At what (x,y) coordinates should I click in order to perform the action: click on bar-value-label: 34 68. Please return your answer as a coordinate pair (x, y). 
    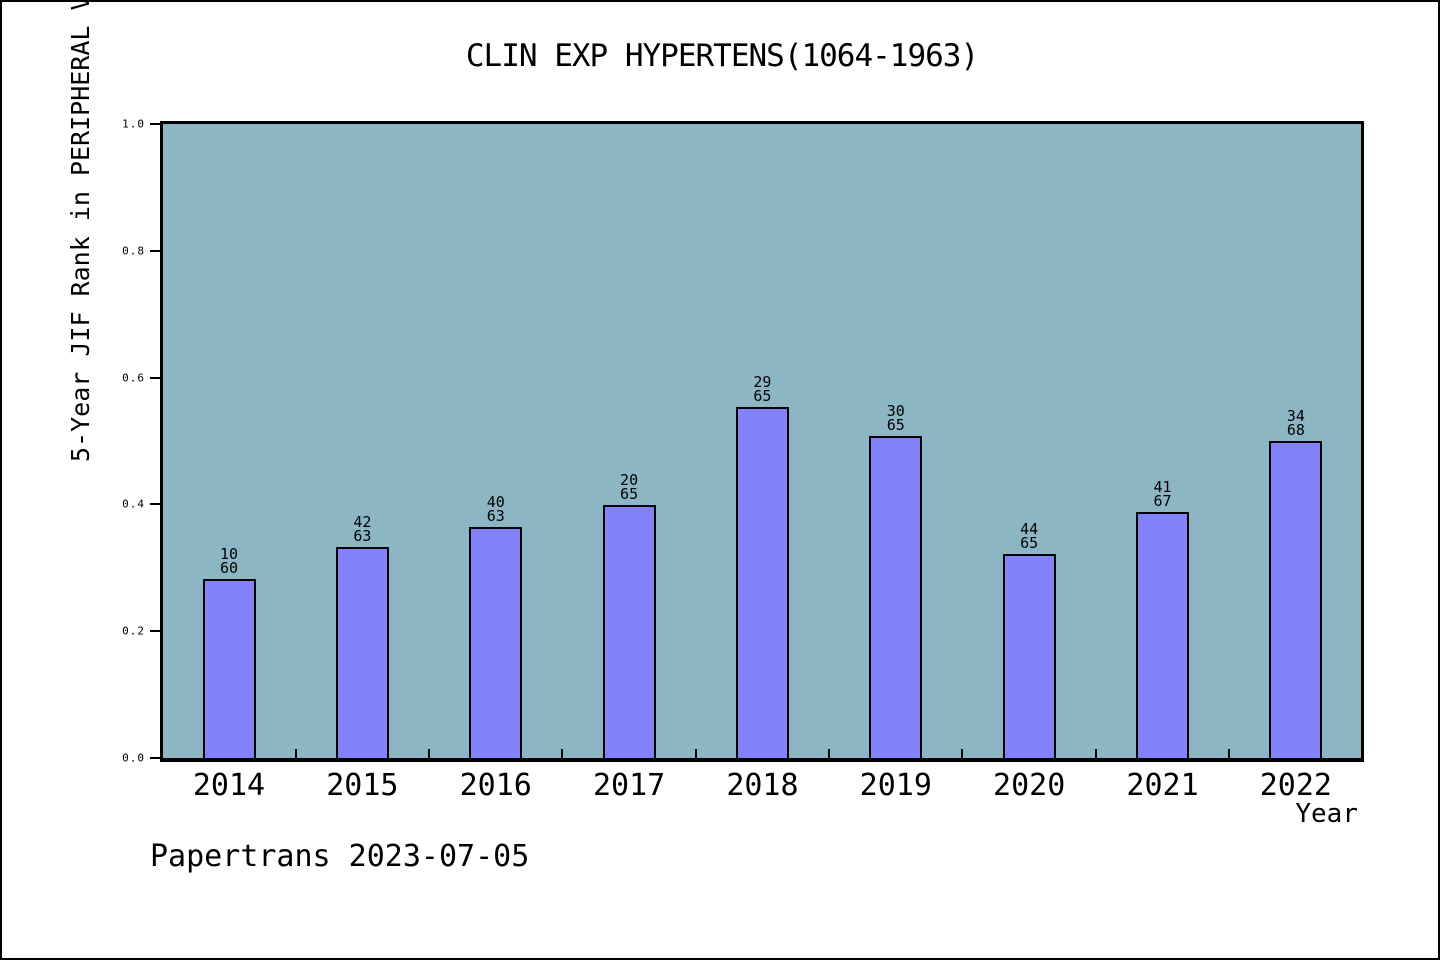
    Looking at the image, I should click on (1295, 423).